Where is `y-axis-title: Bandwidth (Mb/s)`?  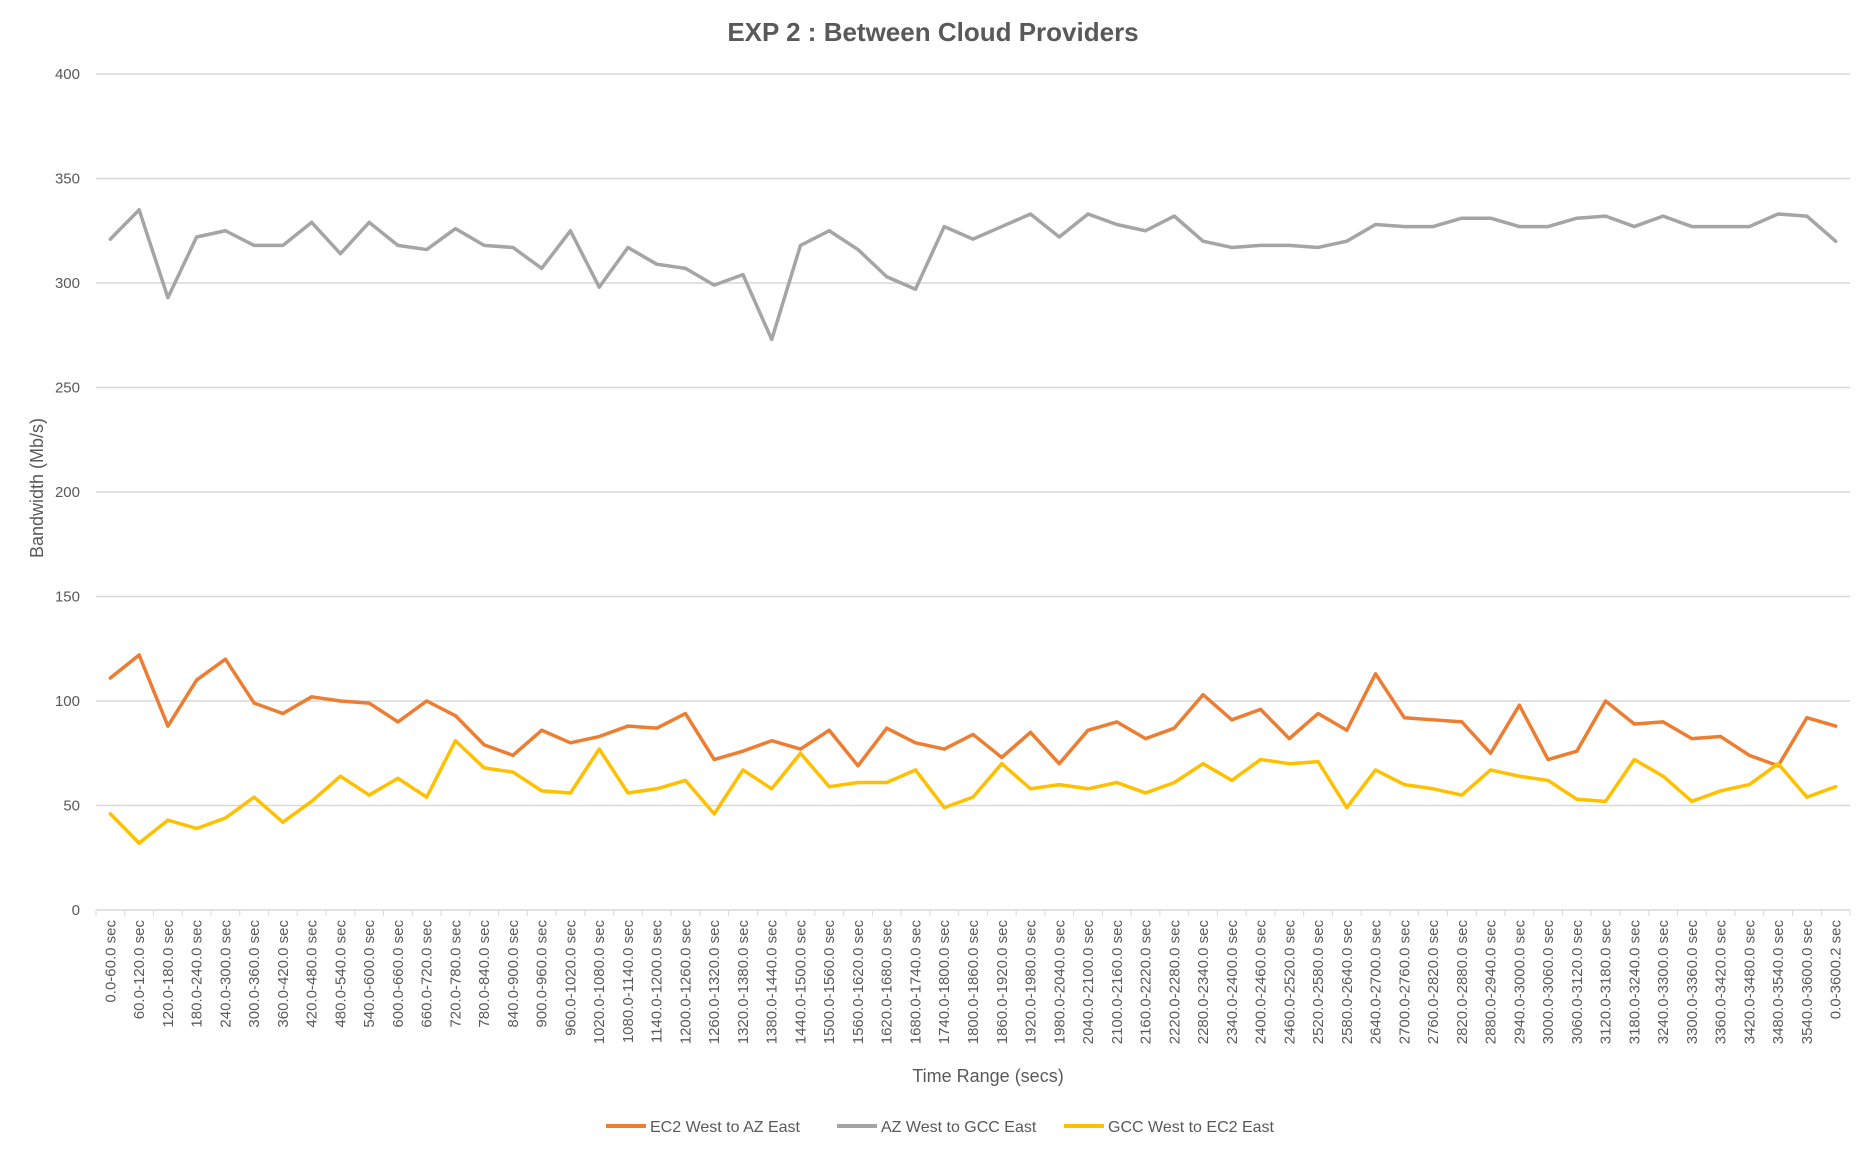 y-axis-title: Bandwidth (Mb/s) is located at coordinates (37, 488).